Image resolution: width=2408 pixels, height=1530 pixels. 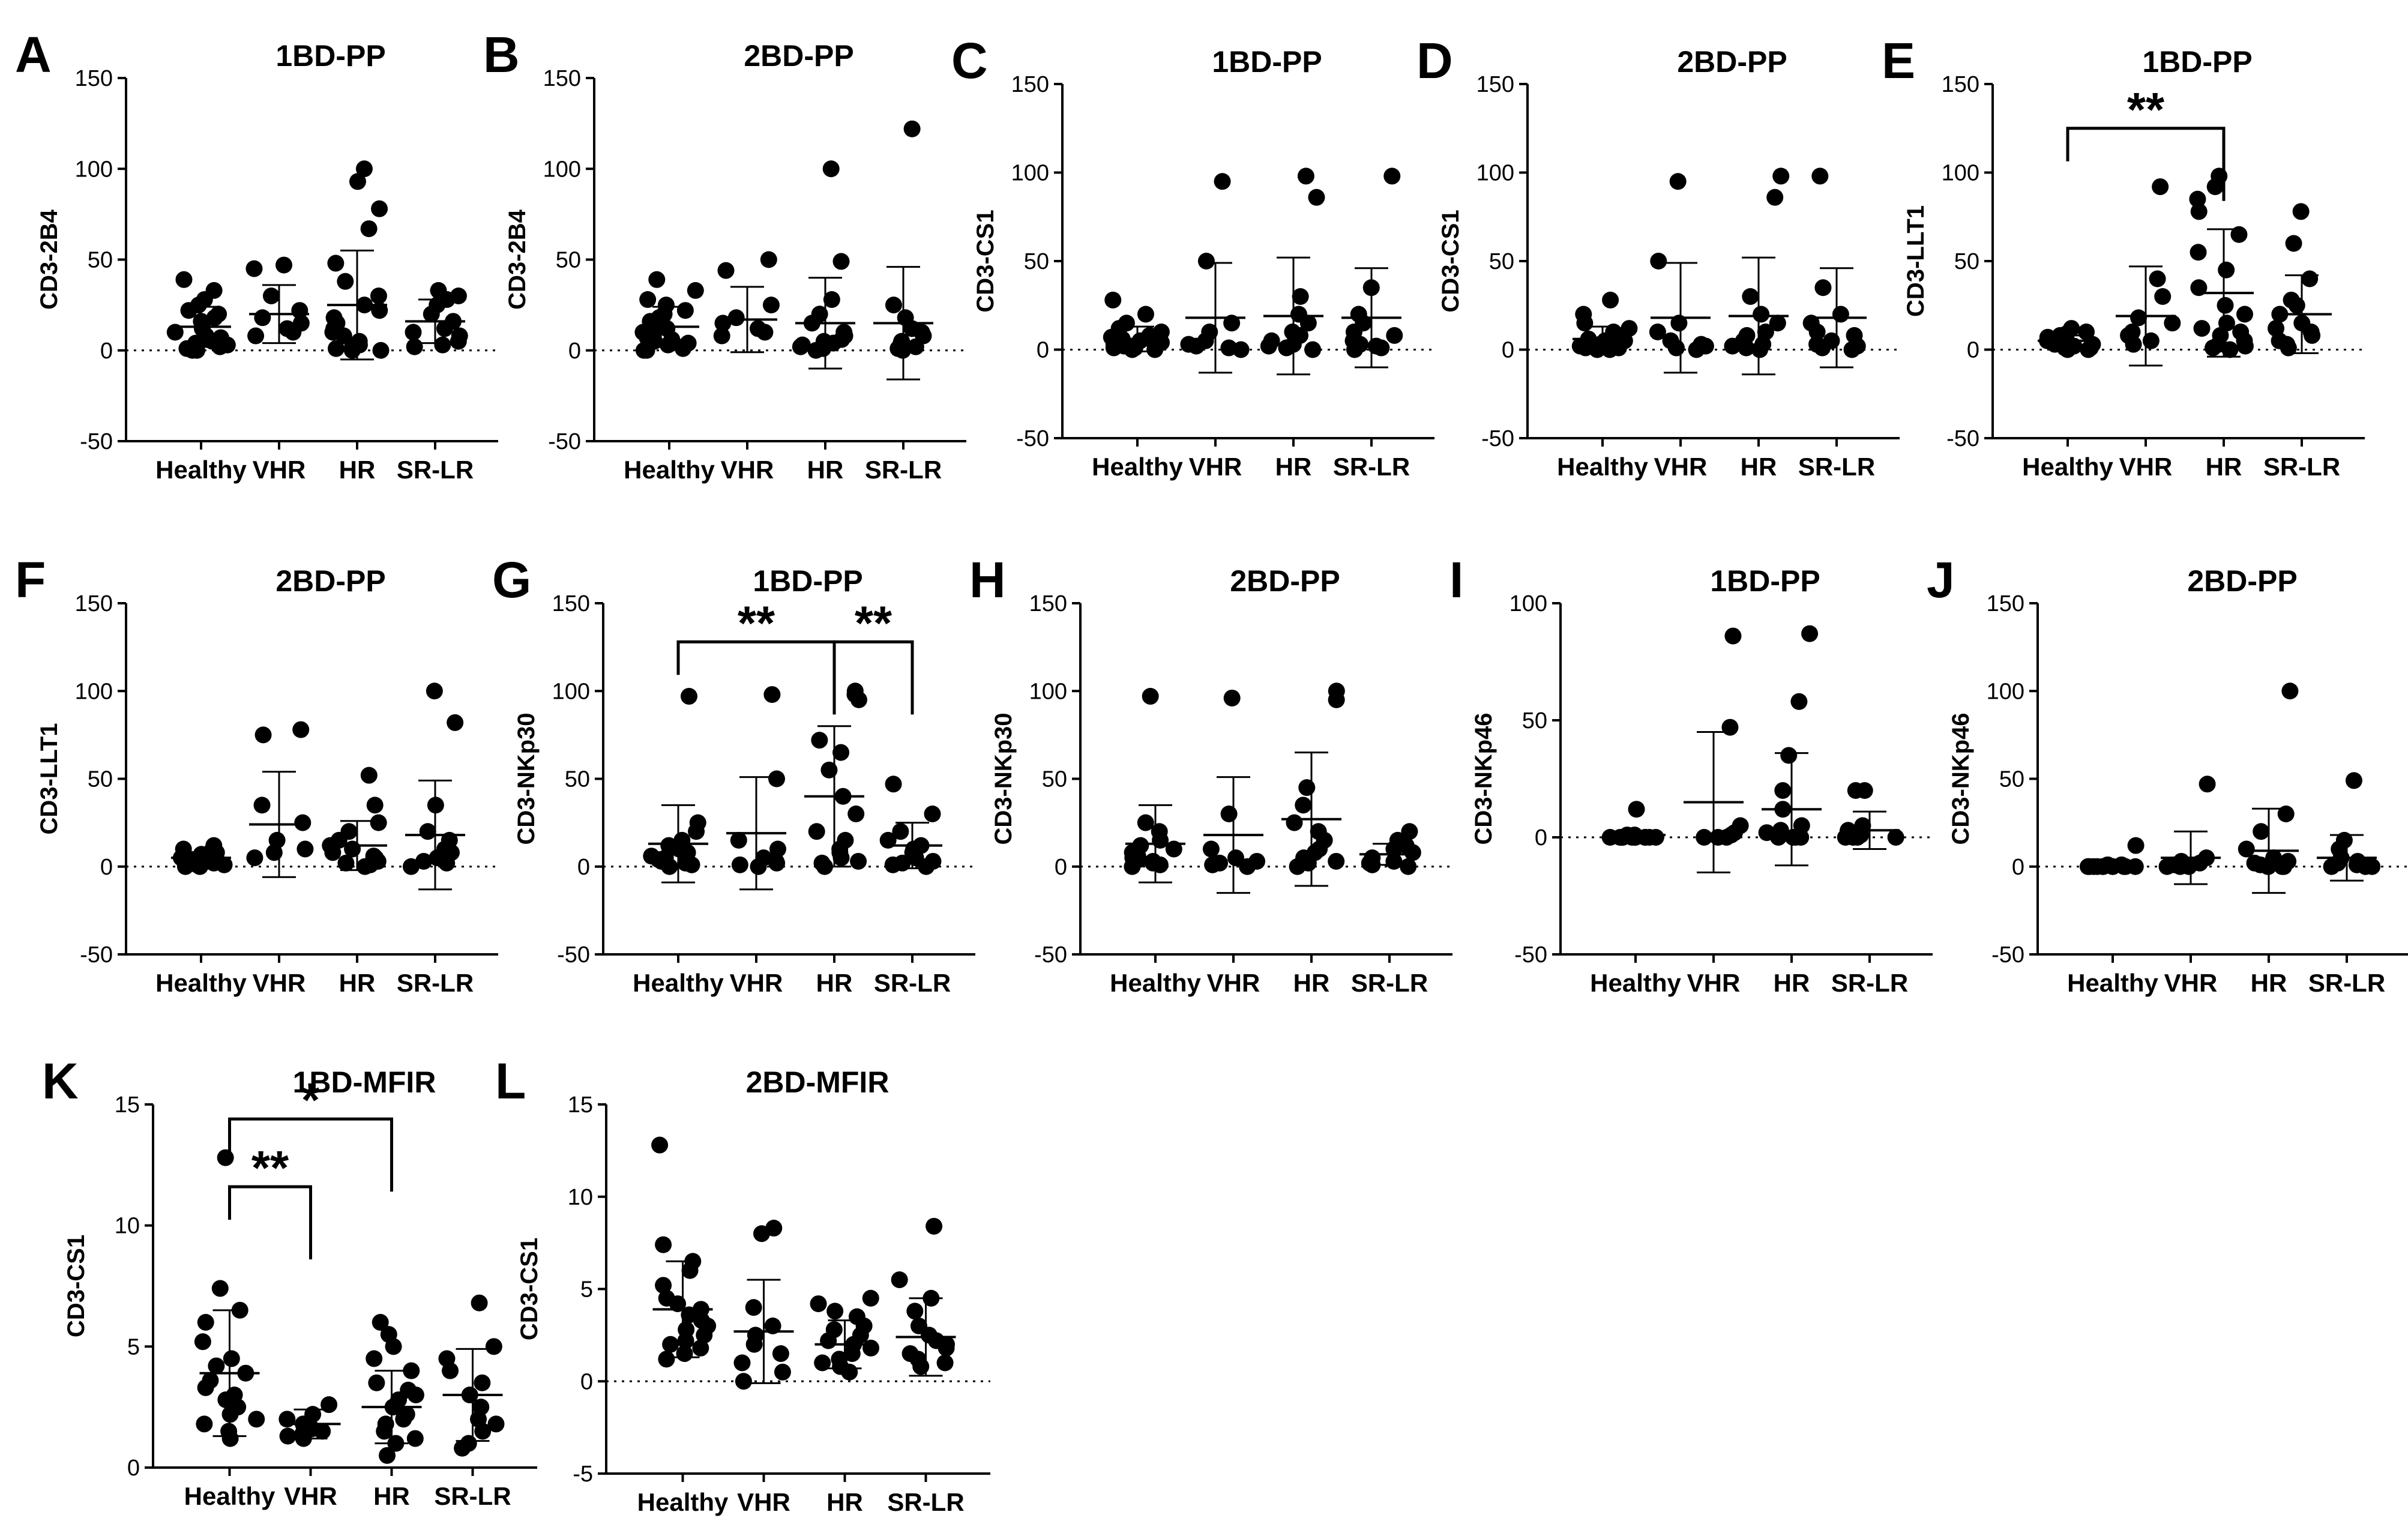 I want to click on panel-d-y-tick-label: -50, so click(x=1497, y=438).